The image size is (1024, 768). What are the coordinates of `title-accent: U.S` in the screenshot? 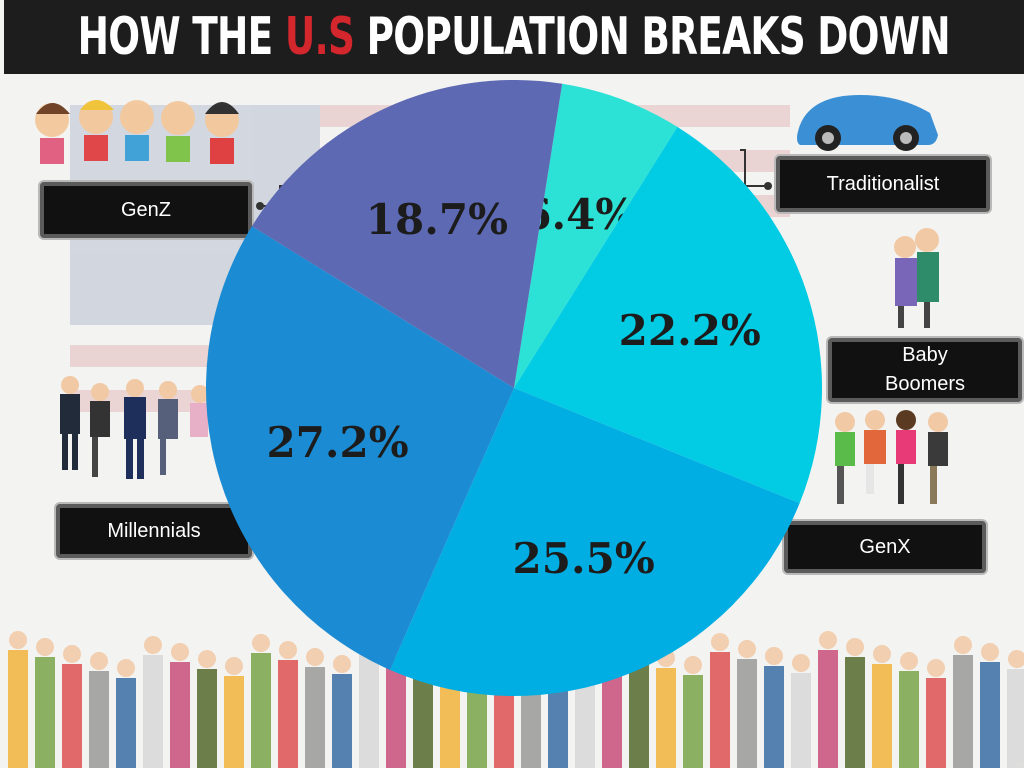 It's located at (320, 37).